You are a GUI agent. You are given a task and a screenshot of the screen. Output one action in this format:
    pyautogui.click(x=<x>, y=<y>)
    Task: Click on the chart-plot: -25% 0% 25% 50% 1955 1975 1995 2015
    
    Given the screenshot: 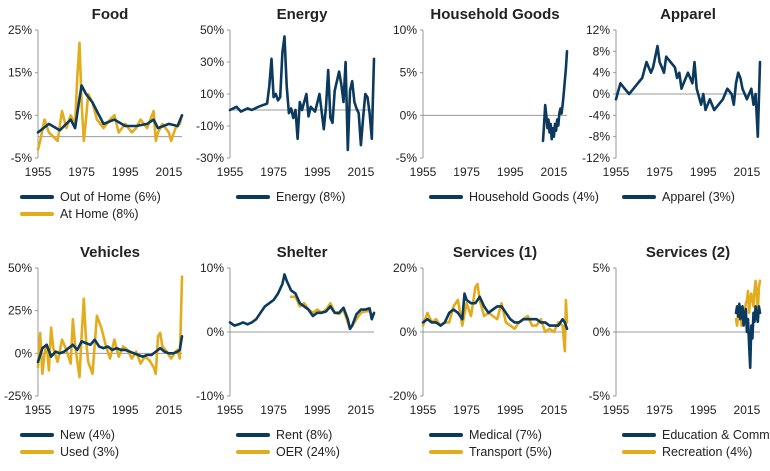 What is the action you would take?
    pyautogui.click(x=94, y=339)
    